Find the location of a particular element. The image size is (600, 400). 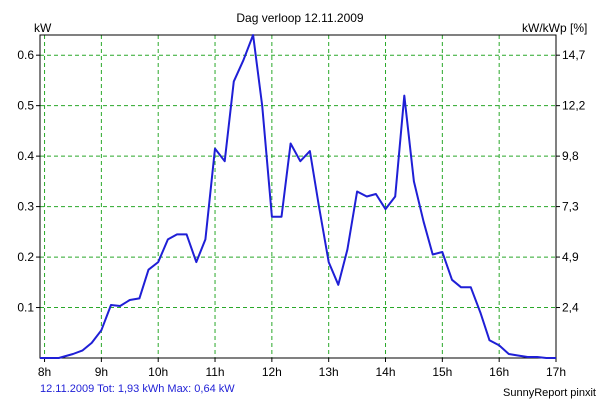

x-tick-label: 16h is located at coordinates (499, 372).